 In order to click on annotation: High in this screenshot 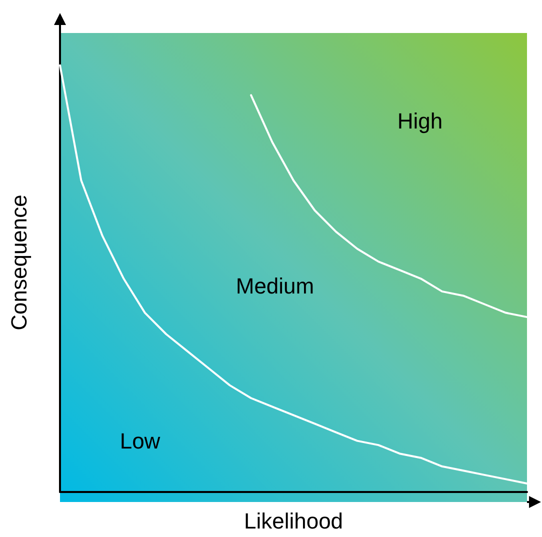, I will do `click(420, 121)`.